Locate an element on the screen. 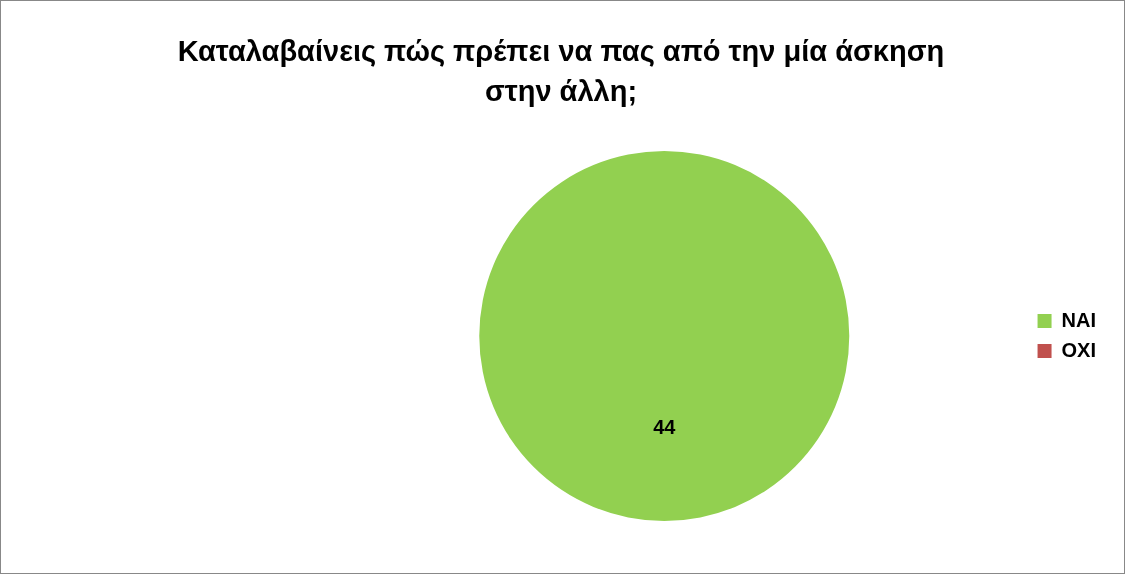 The width and height of the screenshot is (1125, 574). legend-label: ΟΧΙ is located at coordinates (1078, 349).